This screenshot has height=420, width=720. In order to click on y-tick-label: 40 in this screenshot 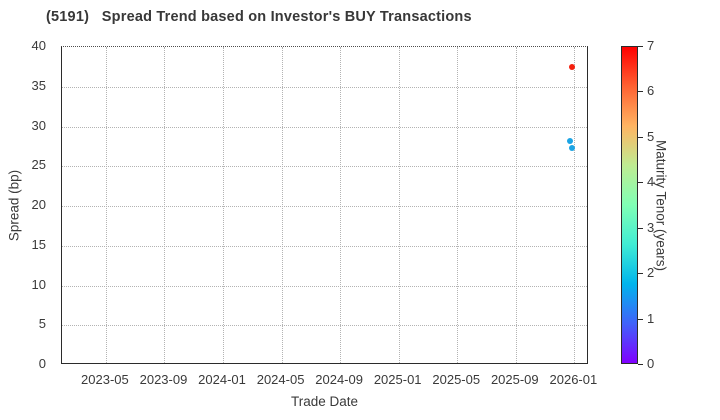, I will do `click(38, 45)`.